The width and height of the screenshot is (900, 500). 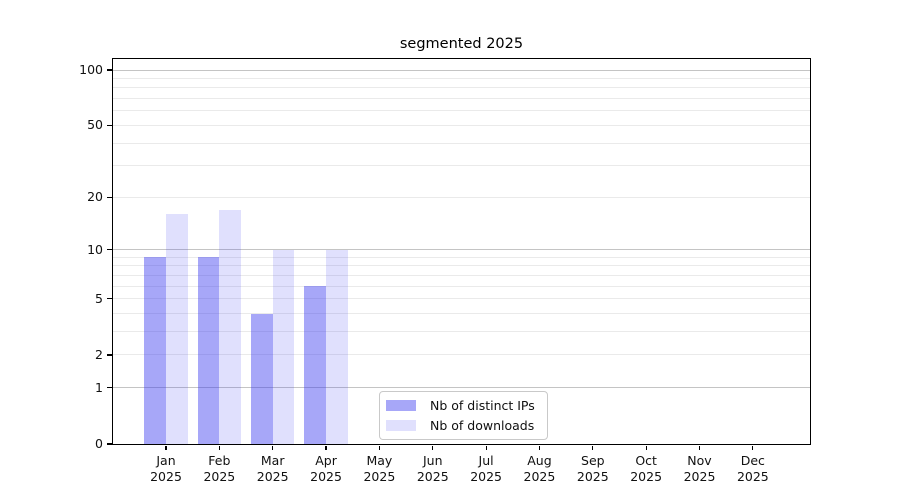 What do you see at coordinates (326, 447) in the screenshot?
I see `x-tick-apr` at bounding box center [326, 447].